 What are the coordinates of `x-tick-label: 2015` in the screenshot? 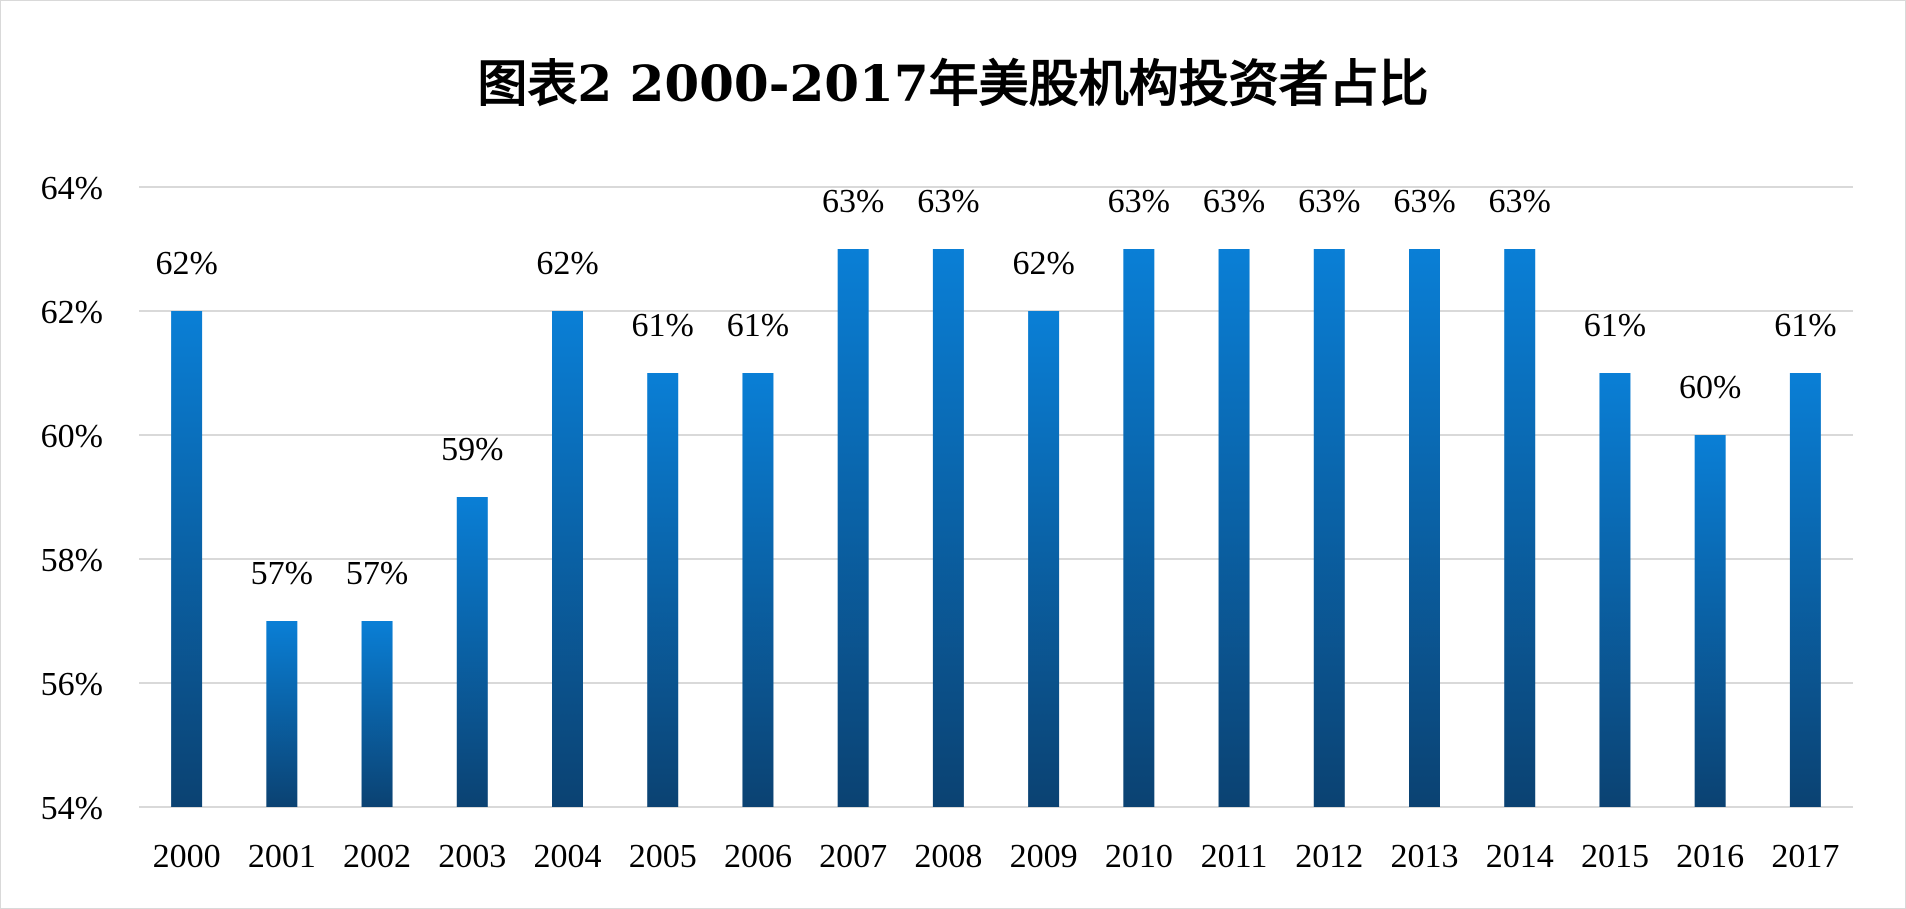 It's located at (1615, 856).